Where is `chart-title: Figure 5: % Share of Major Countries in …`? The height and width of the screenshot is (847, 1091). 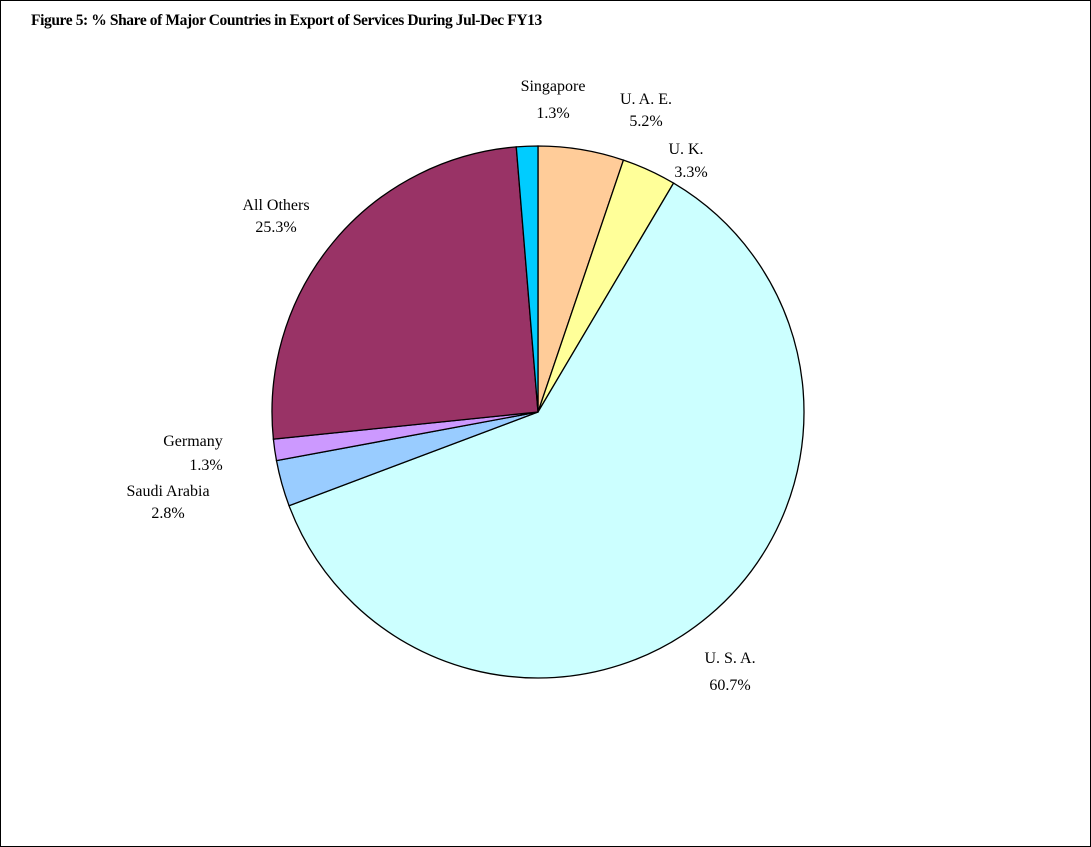
chart-title: Figure 5: % Share of Major Countries in … is located at coordinates (286, 20).